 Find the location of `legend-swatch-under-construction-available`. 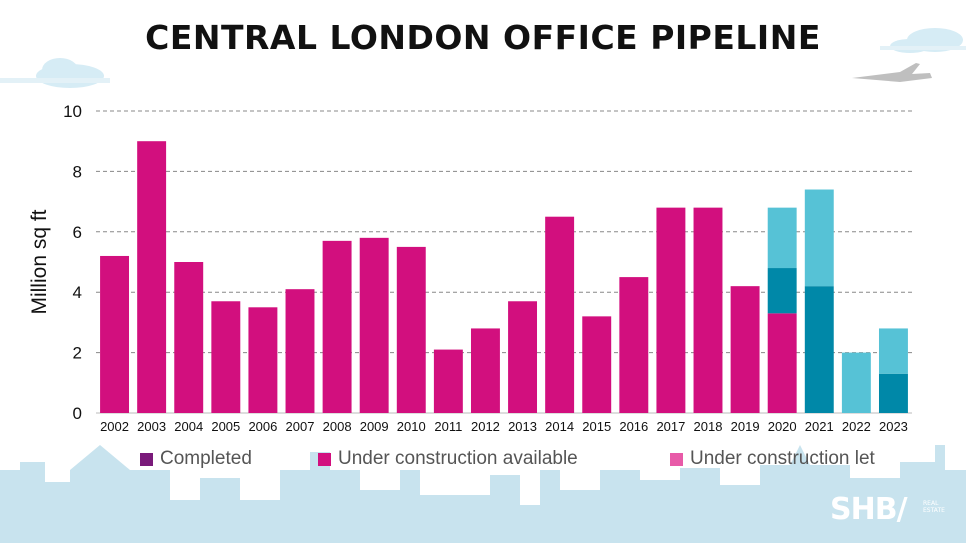

legend-swatch-under-construction-available is located at coordinates (324, 459).